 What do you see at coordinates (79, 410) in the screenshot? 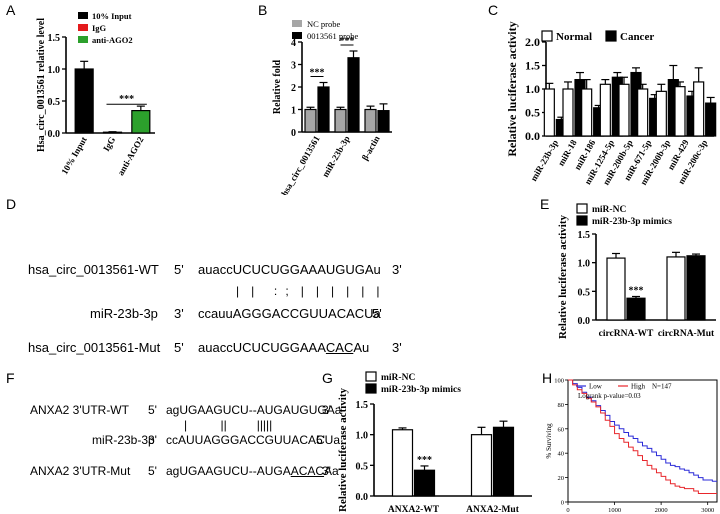
I see `f-row1-name: ANXA2 3'UTR-WT` at bounding box center [79, 410].